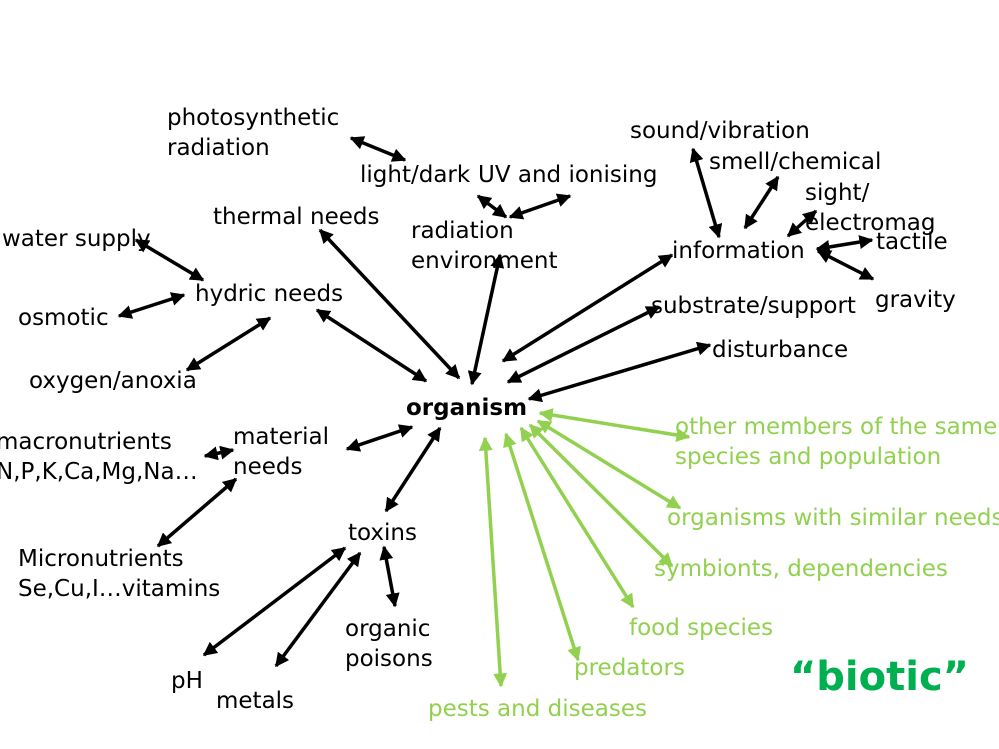 The width and height of the screenshot is (999, 749). What do you see at coordinates (753, 306) in the screenshot?
I see `substrate-support-node: substrate/support` at bounding box center [753, 306].